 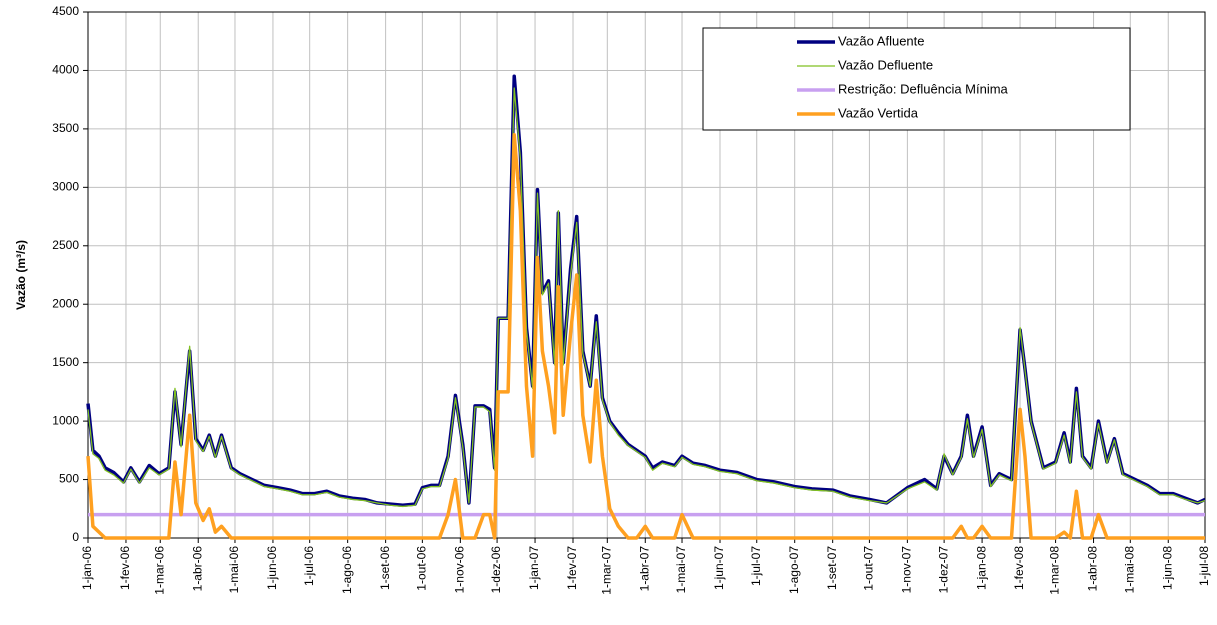 I want to click on x-tick-label: 1-out-07, so click(x=869, y=568).